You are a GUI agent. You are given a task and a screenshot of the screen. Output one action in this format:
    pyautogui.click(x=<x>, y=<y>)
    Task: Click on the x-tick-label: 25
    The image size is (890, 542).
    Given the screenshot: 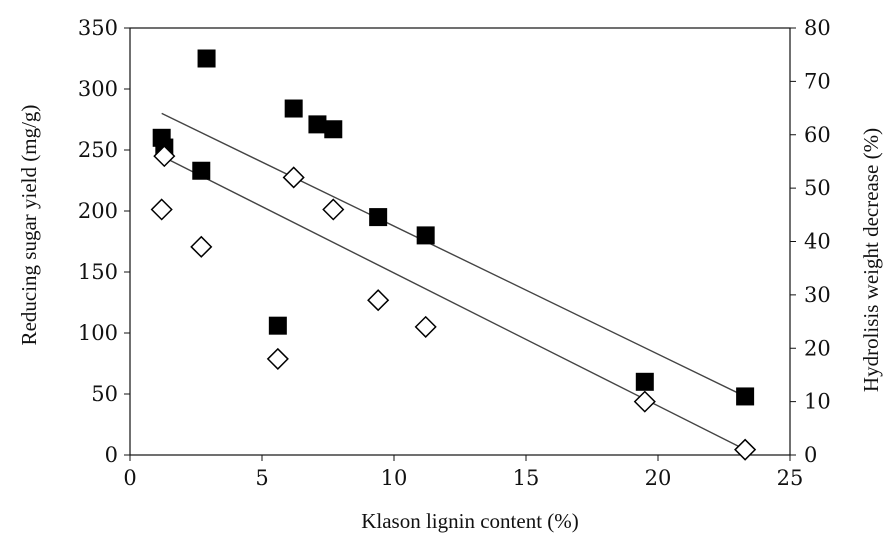 What is the action you would take?
    pyautogui.click(x=790, y=478)
    